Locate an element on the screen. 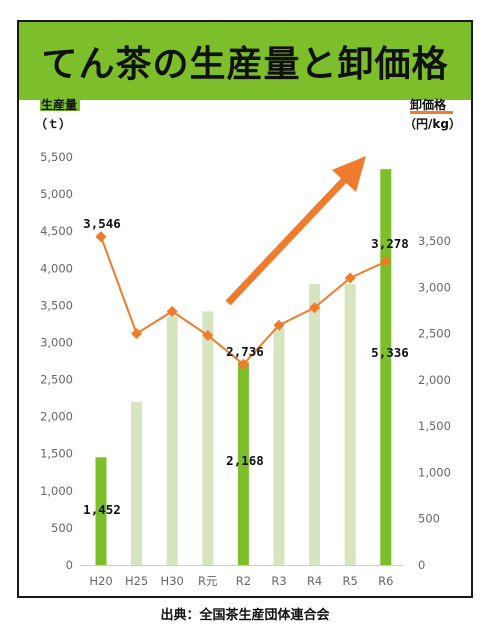  price-marker-H30 is located at coordinates (172, 311).